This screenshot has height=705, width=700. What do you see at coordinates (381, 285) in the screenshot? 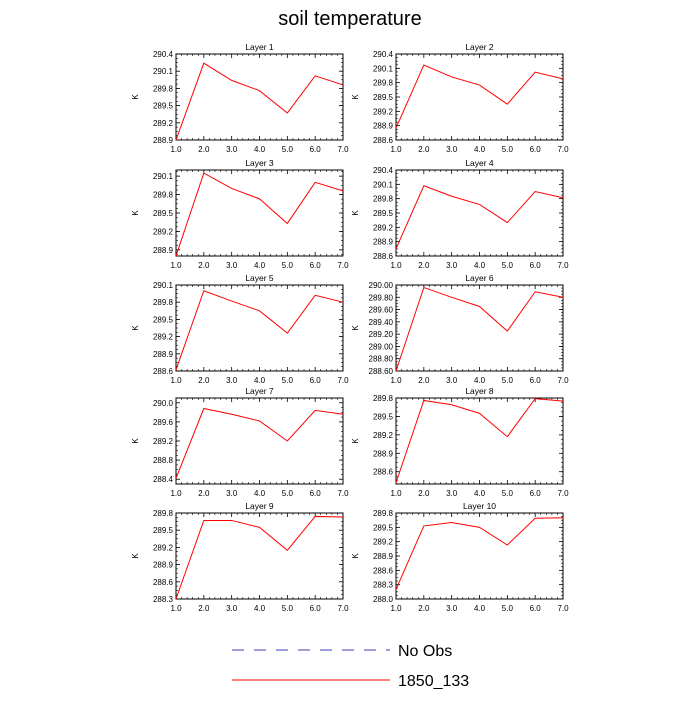
I see `y-tick-label: 290.00` at bounding box center [381, 285].